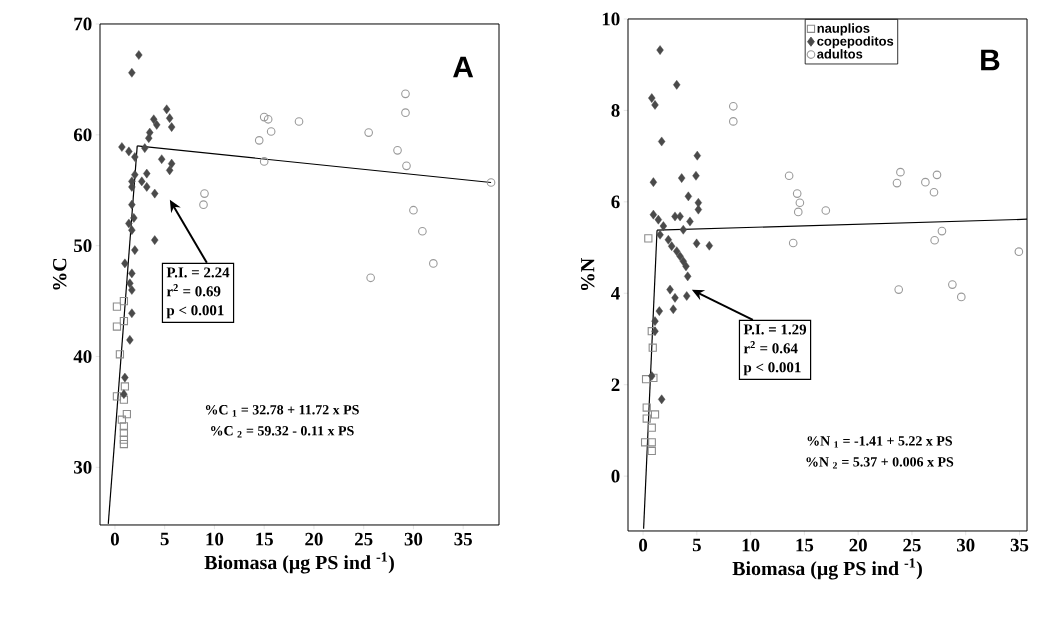 The width and height of the screenshot is (1042, 620). What do you see at coordinates (615, 384) in the screenshot?
I see `y-tick-label: 2` at bounding box center [615, 384].